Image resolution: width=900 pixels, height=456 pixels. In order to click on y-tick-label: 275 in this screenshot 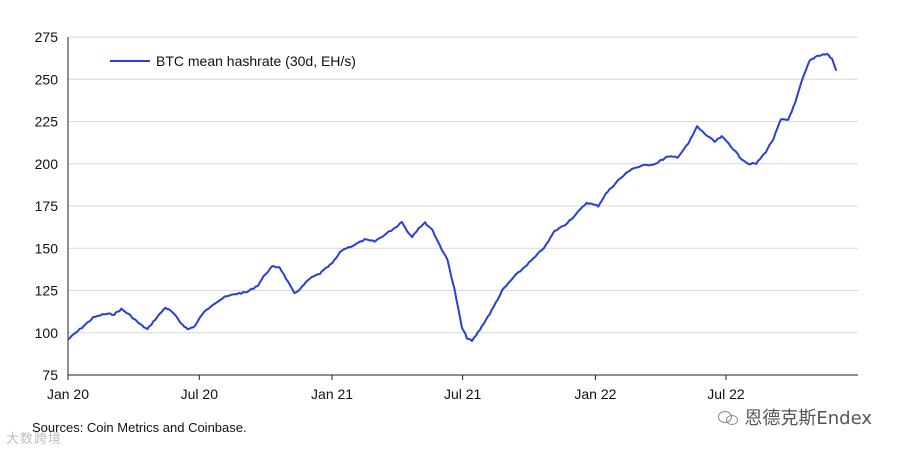, I will do `click(47, 37)`.